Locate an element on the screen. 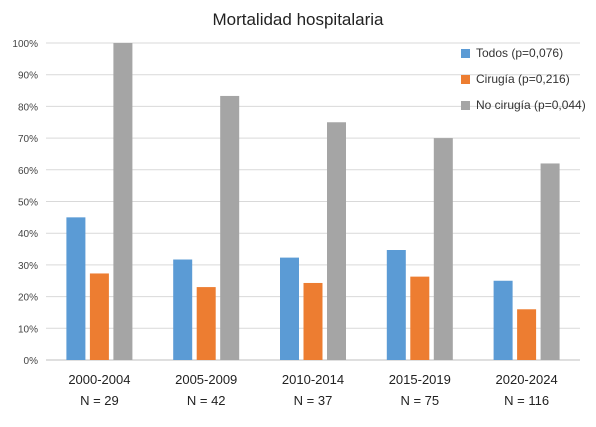  x-tick-label: 2020-2024 is located at coordinates (527, 379).